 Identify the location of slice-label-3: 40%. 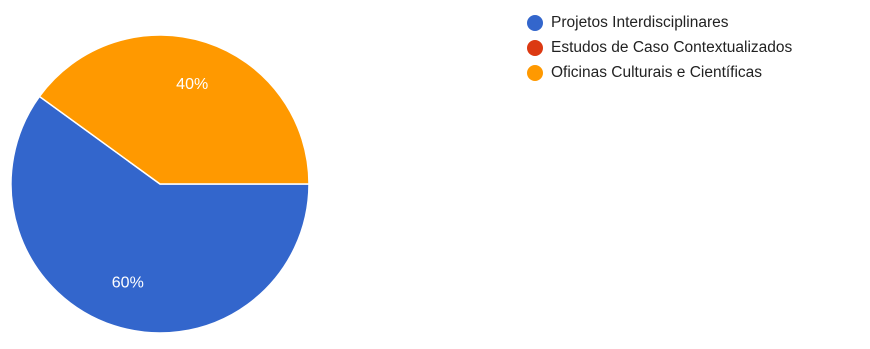
(192, 84).